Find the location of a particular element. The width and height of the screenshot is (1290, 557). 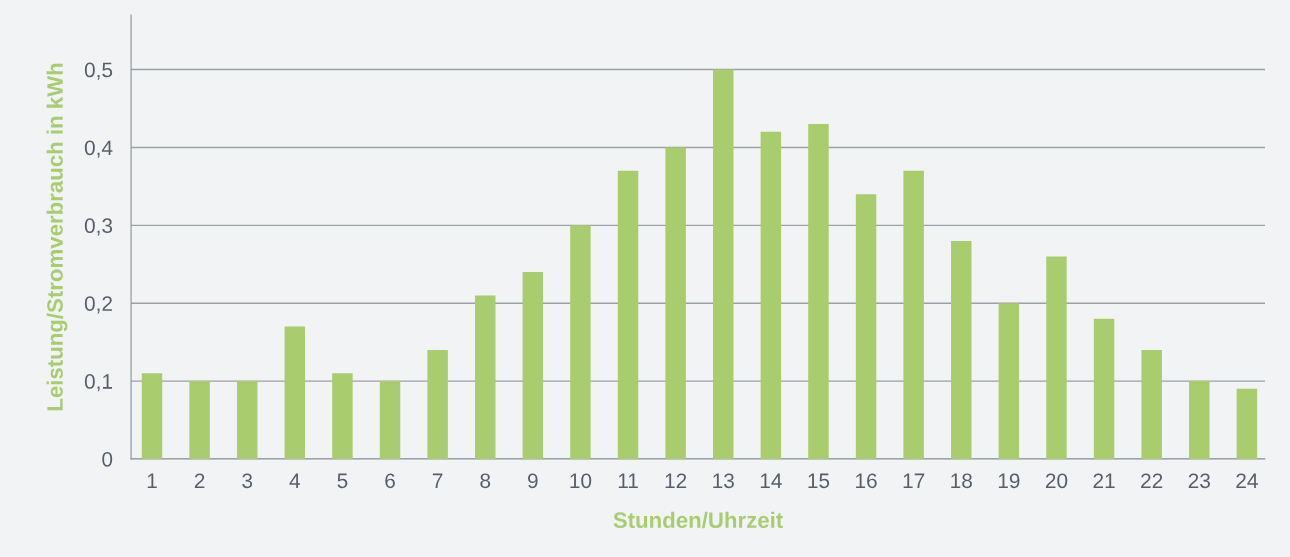

x-tick-label: 3 is located at coordinates (247, 481).